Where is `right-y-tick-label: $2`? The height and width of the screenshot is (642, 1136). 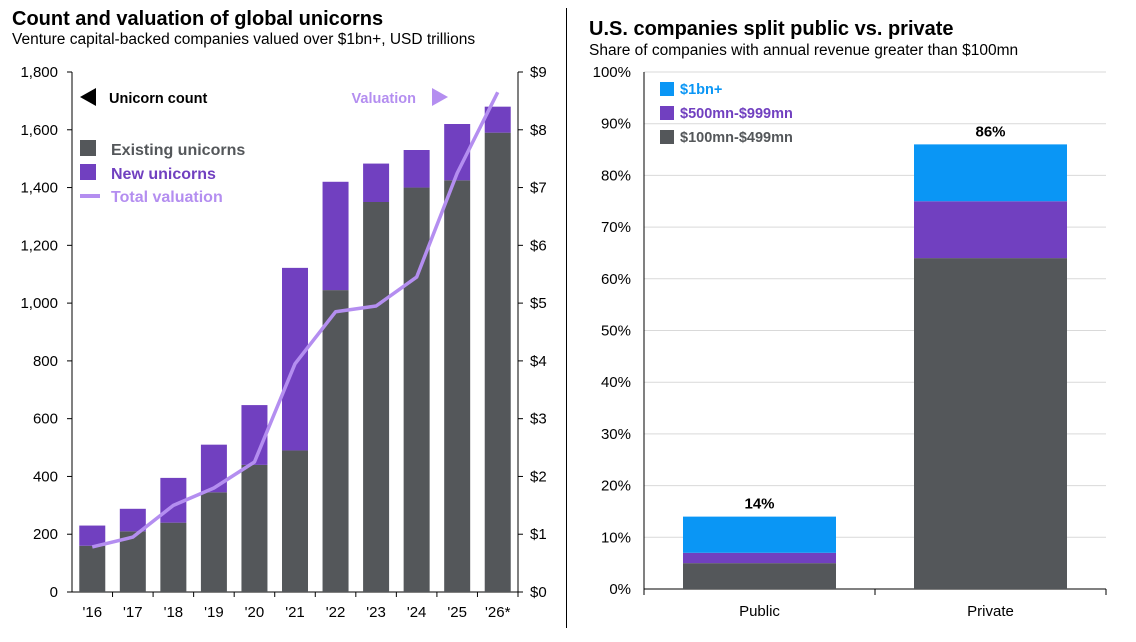
right-y-tick-label: $2 is located at coordinates (538, 476).